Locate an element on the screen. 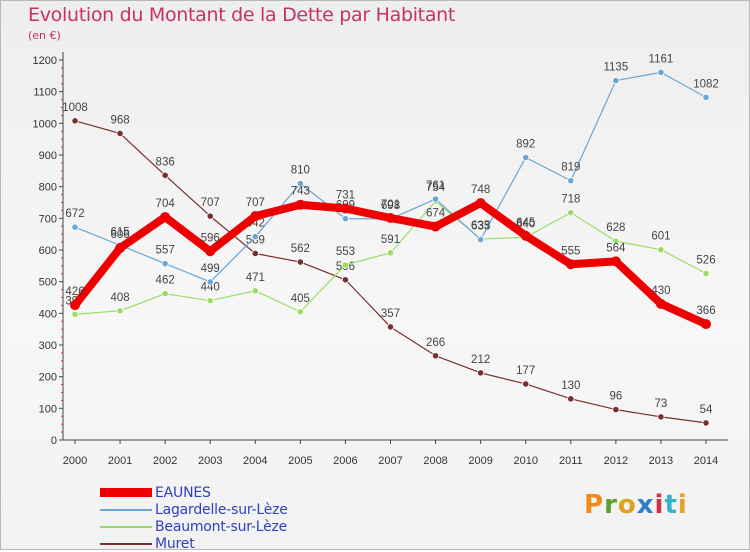  legend-label: EAUNES is located at coordinates (183, 492).